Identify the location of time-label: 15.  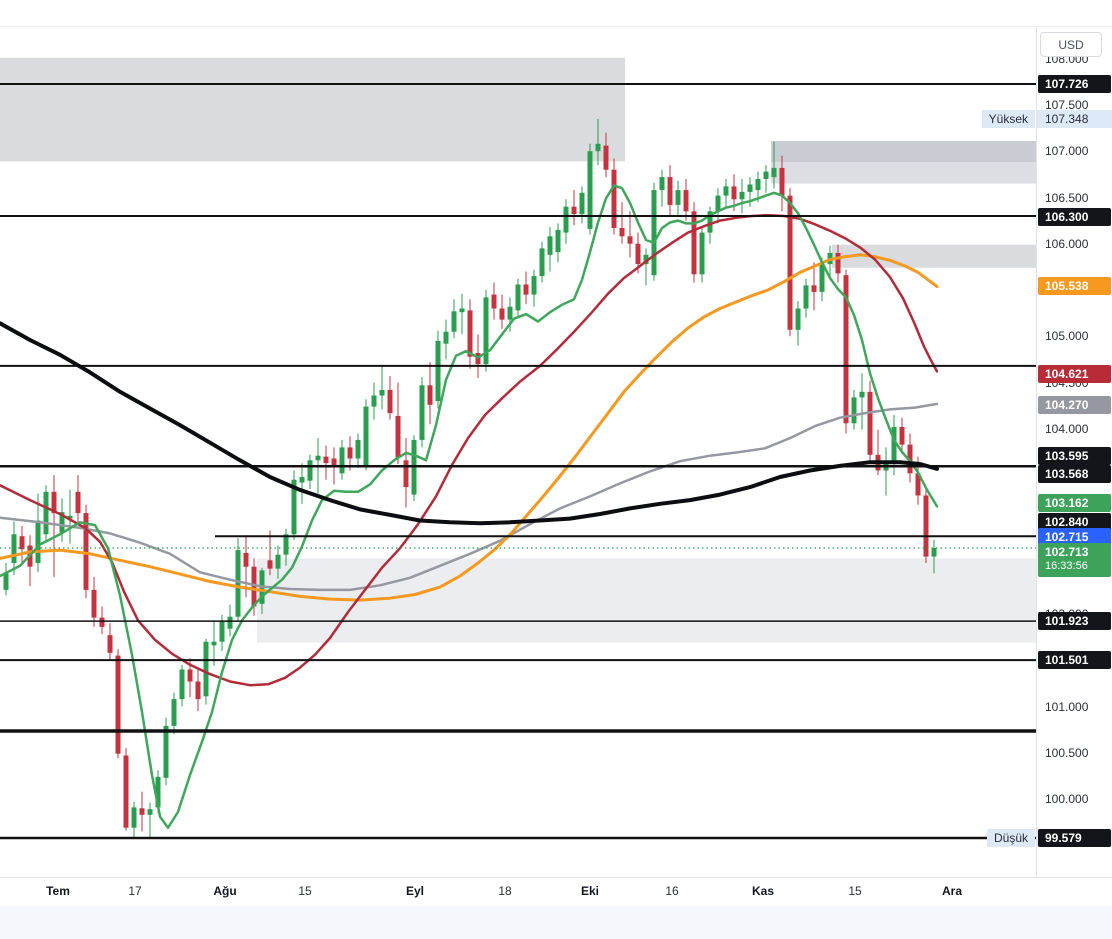
(305, 891).